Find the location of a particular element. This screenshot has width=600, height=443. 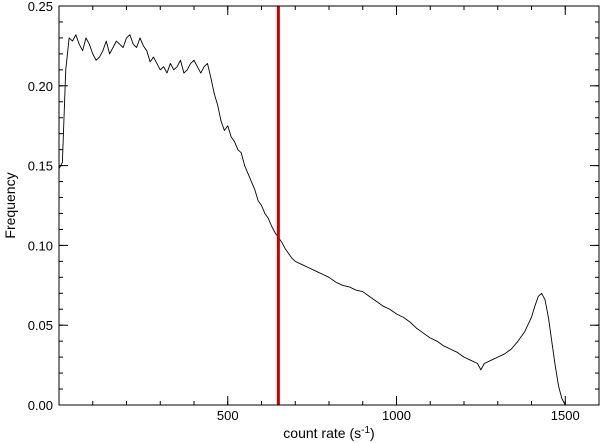

y-tick-label: 0.10 is located at coordinates (40, 245).